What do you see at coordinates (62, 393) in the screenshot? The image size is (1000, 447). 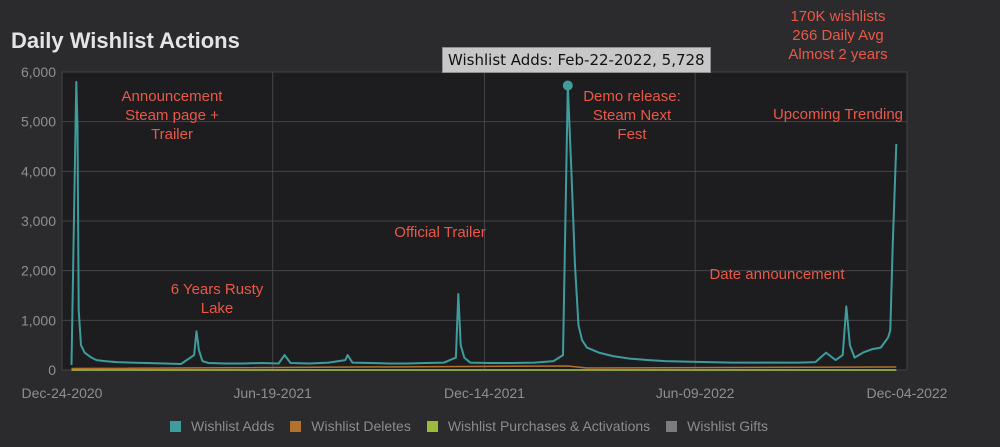 I see `x-tick-label: Dec-24-2020` at bounding box center [62, 393].